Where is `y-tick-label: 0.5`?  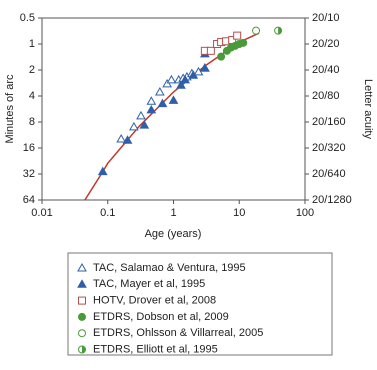
y-tick-label: 0.5 is located at coordinates (27, 18).